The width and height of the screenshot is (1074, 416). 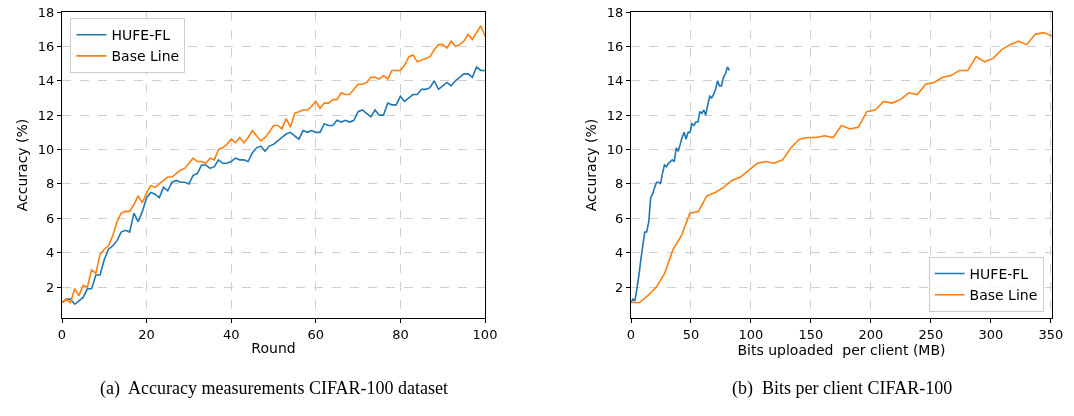 I want to click on x-tick-label: 300, so click(x=991, y=334).